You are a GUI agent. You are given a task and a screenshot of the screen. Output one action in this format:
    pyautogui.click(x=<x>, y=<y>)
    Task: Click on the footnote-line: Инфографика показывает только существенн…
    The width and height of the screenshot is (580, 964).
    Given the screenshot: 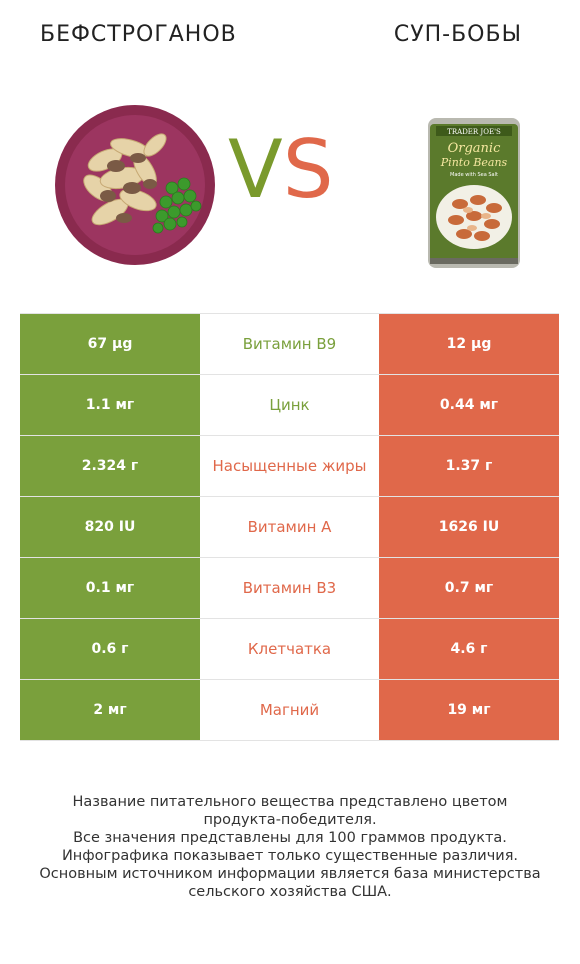 What is the action you would take?
    pyautogui.click(x=290, y=856)
    